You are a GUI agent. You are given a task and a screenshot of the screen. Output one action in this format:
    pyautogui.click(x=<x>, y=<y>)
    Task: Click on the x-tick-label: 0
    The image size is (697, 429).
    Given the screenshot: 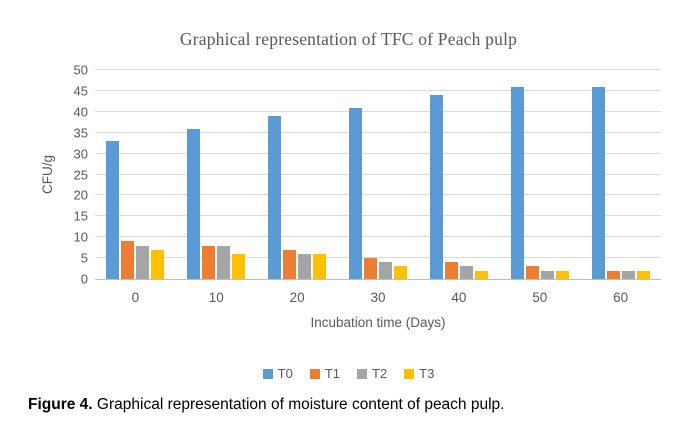 What is the action you would take?
    pyautogui.click(x=135, y=297)
    